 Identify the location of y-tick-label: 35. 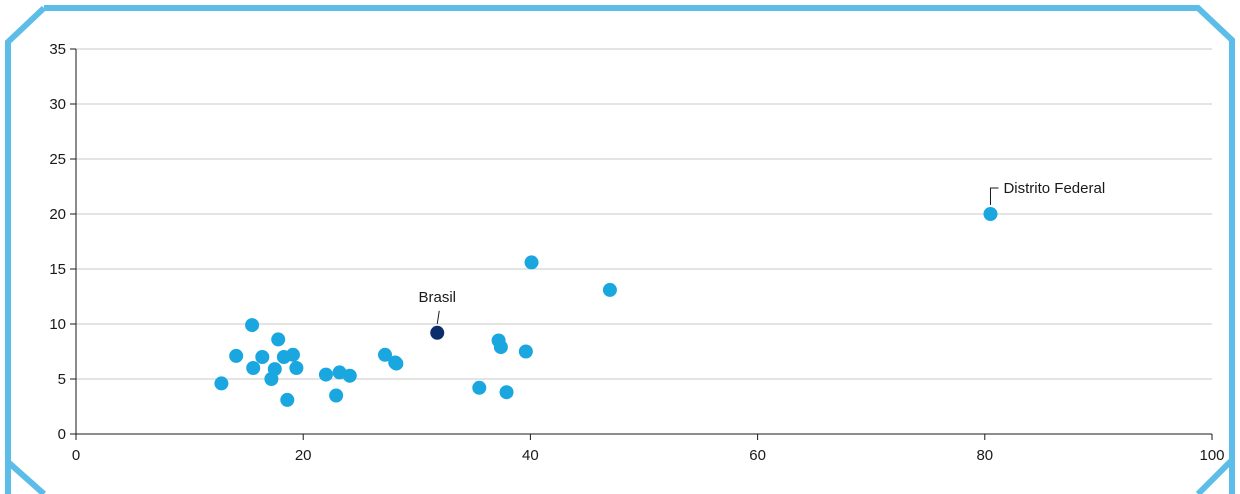
(57, 49).